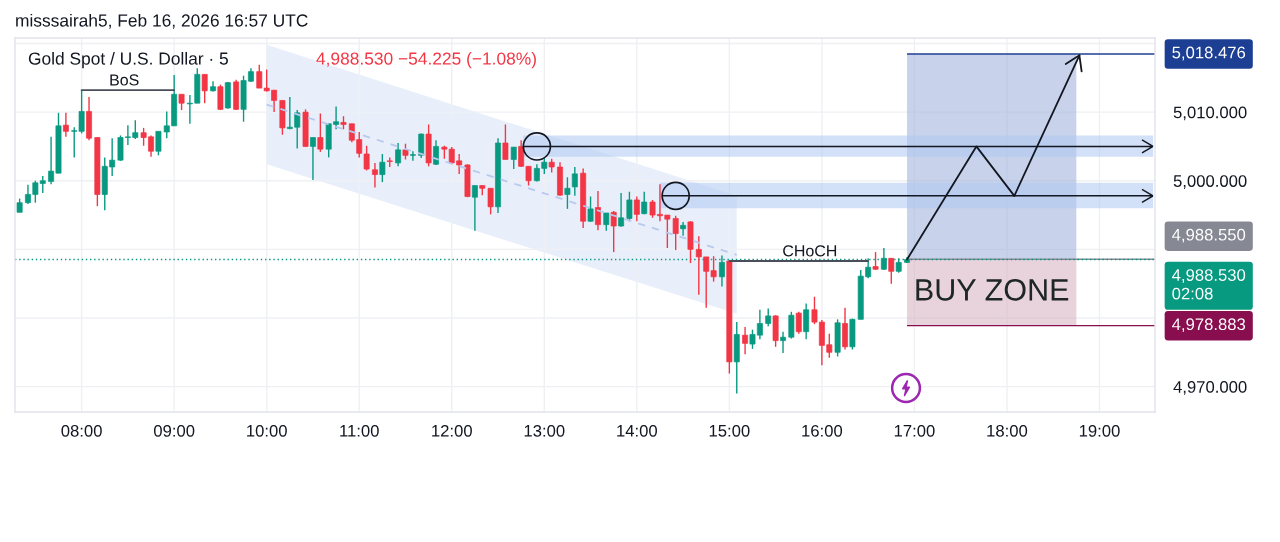 This screenshot has height=542, width=1280. I want to click on y-tick-label: 5,000.000, so click(1210, 182).